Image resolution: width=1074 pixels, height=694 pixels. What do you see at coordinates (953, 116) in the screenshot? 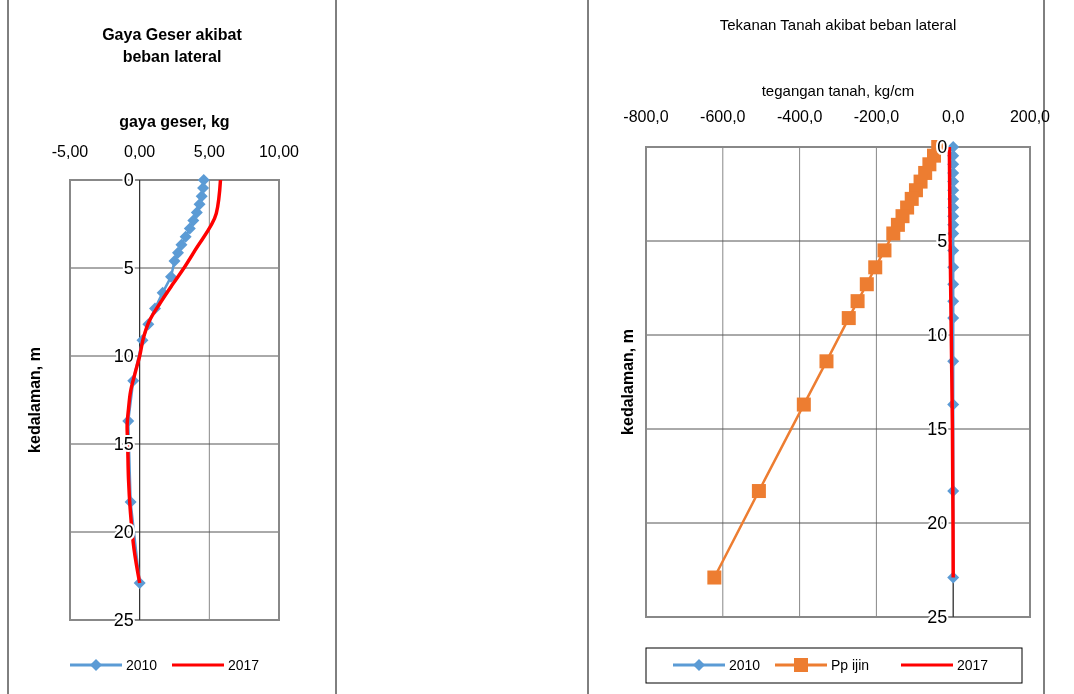
I see `x-tick-label: 0,0` at bounding box center [953, 116].